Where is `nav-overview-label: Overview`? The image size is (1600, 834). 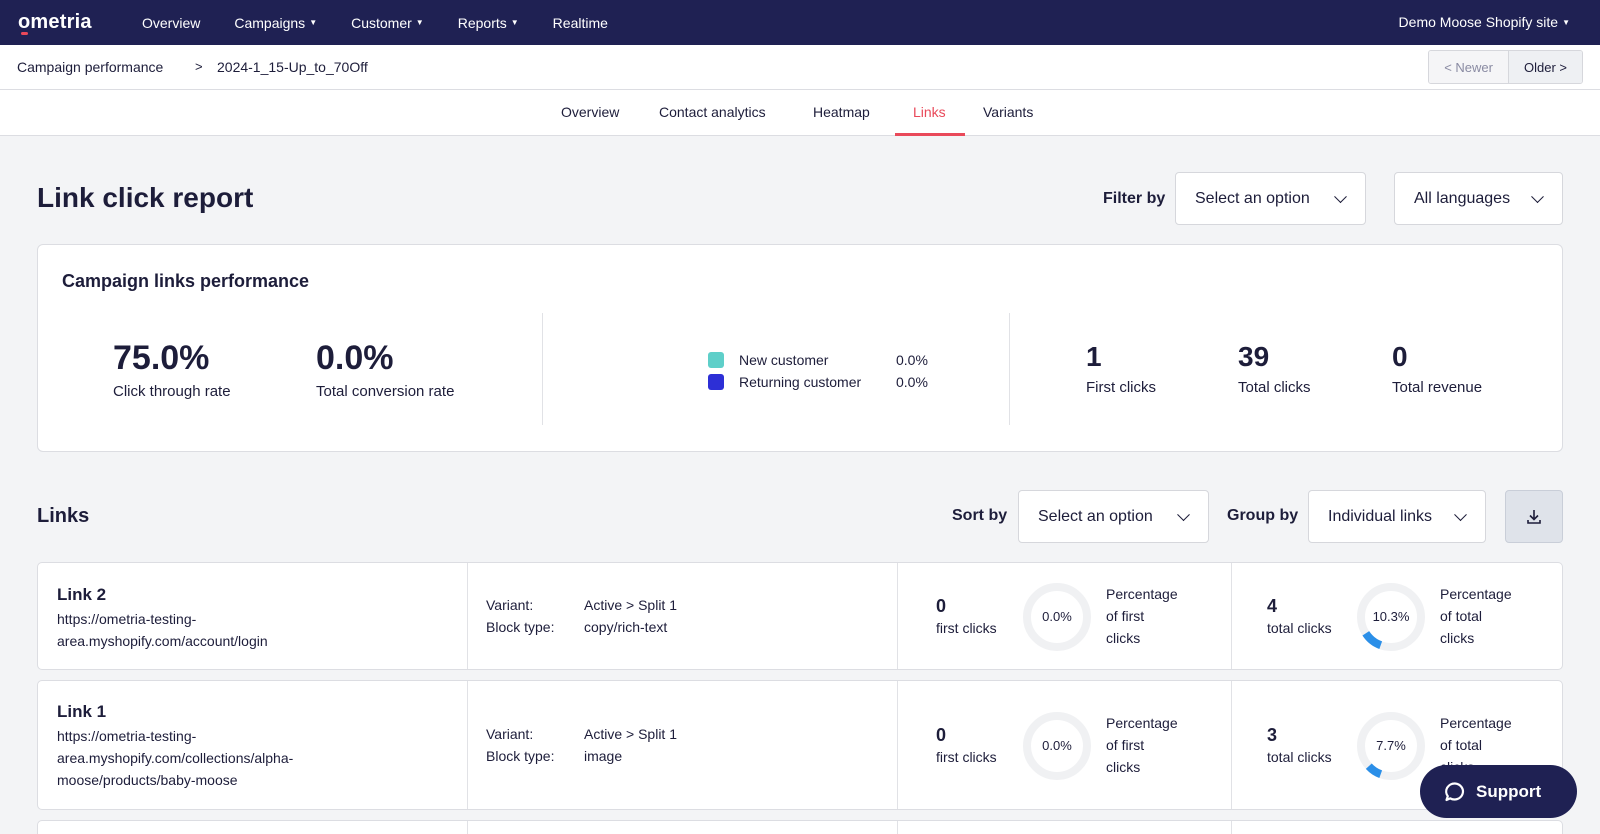
nav-overview-label: Overview is located at coordinates (171, 22).